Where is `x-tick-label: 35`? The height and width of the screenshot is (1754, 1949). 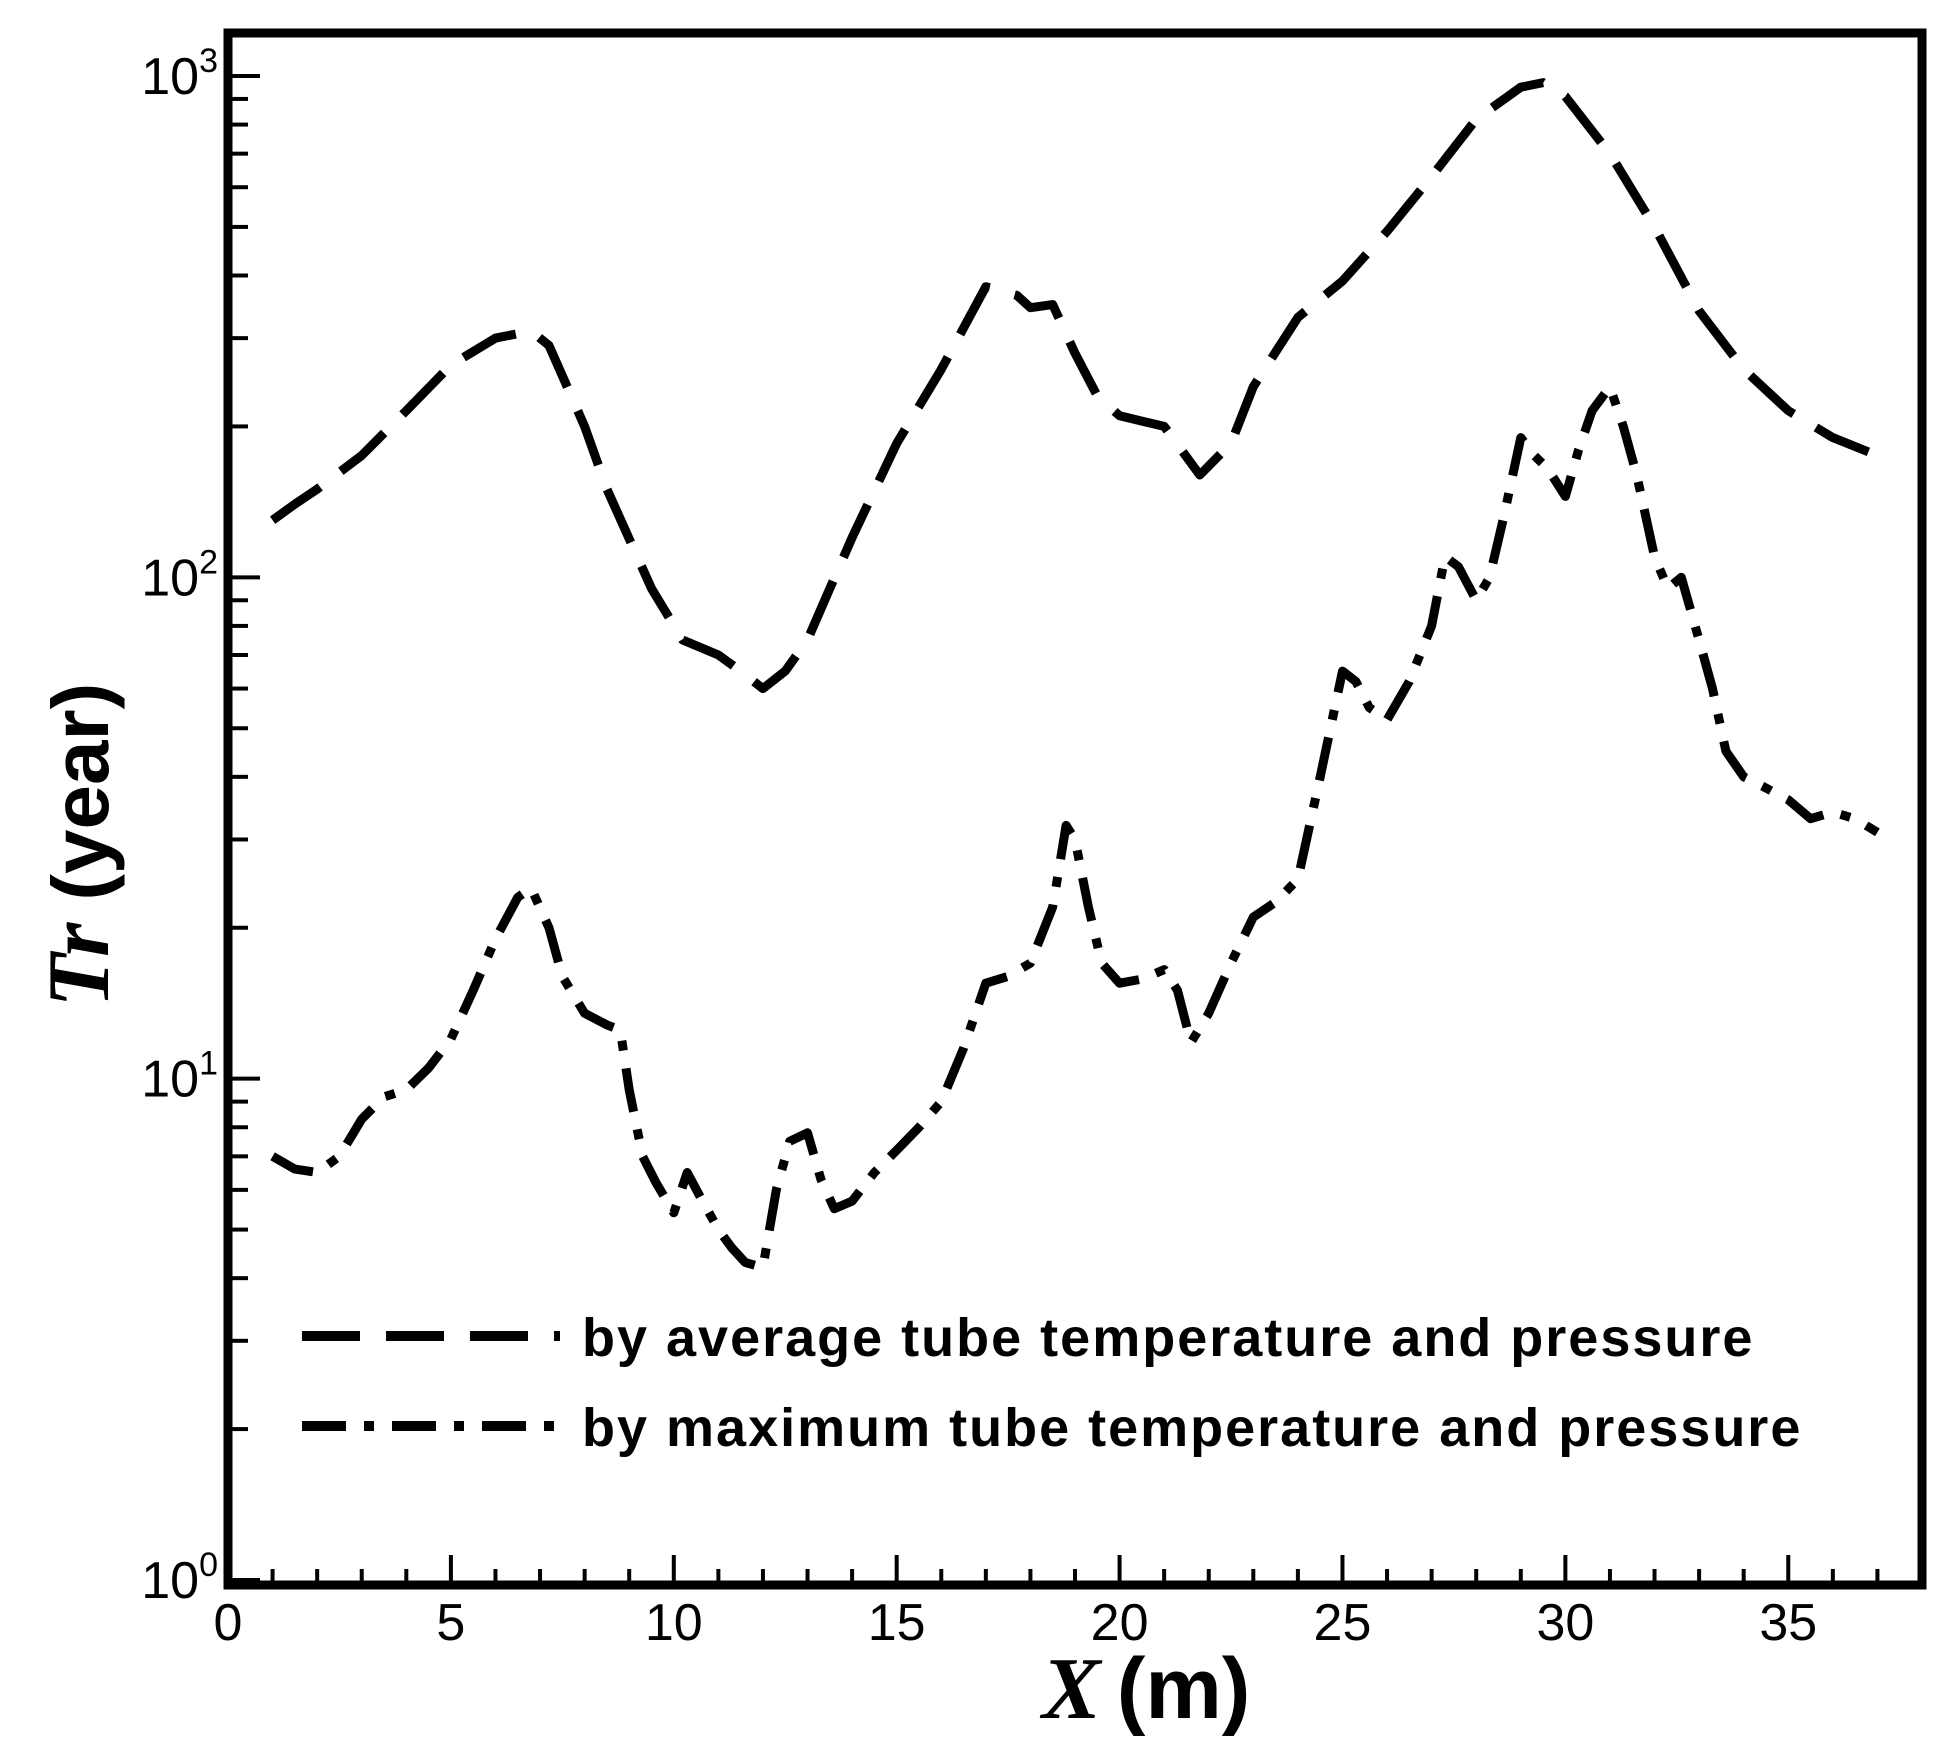
x-tick-label: 35 is located at coordinates (1788, 1623).